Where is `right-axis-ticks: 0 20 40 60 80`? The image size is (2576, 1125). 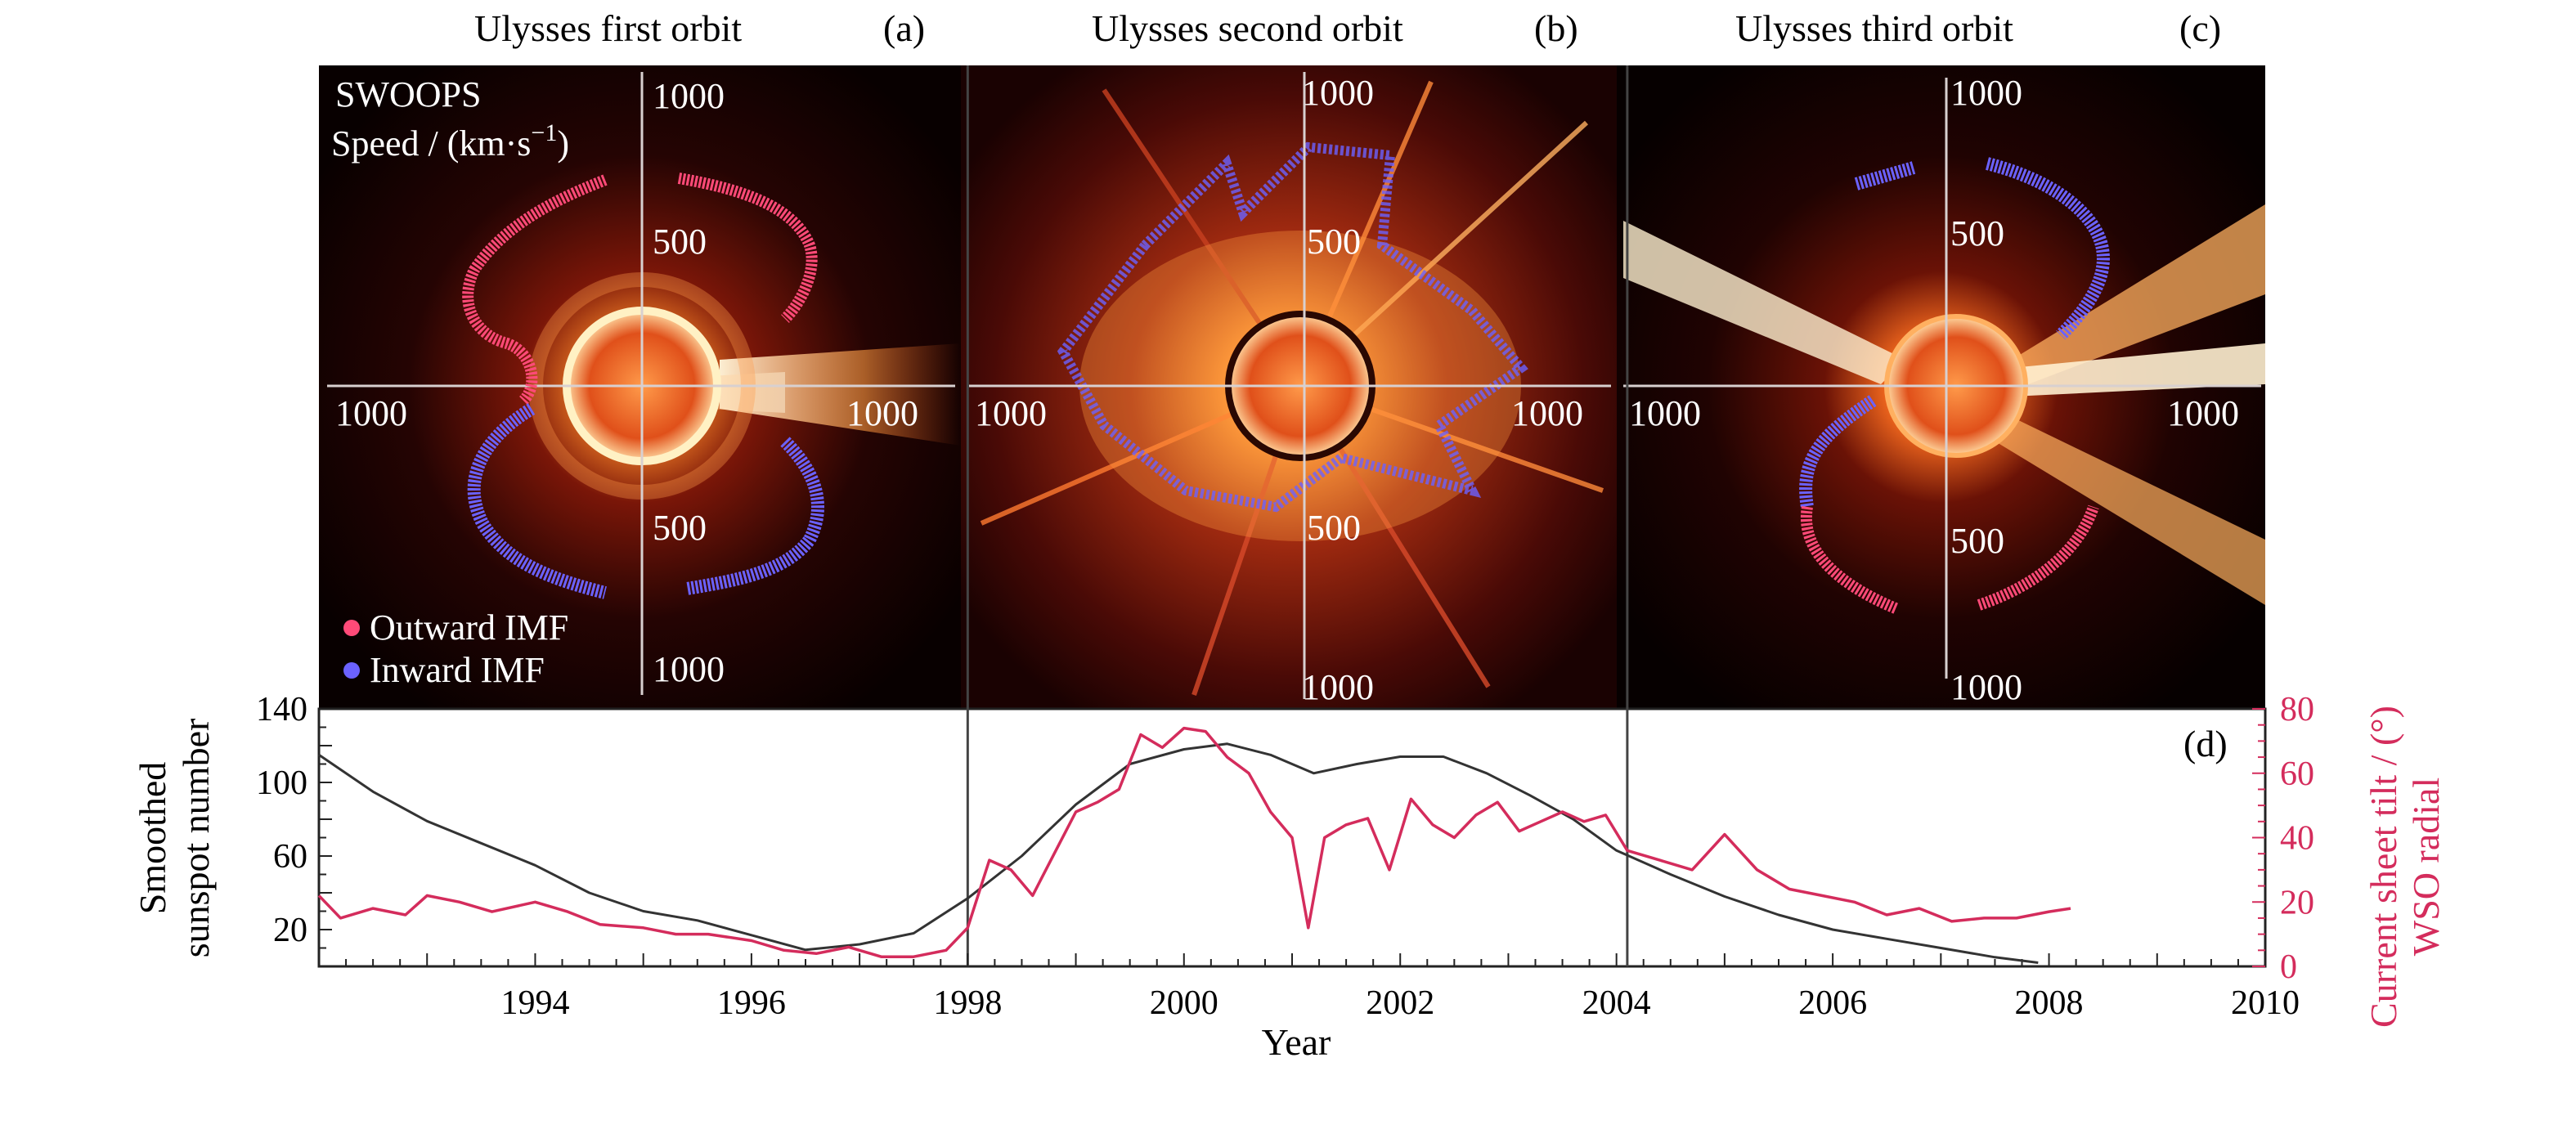 right-axis-ticks: 0 20 40 60 80 is located at coordinates (2283, 838).